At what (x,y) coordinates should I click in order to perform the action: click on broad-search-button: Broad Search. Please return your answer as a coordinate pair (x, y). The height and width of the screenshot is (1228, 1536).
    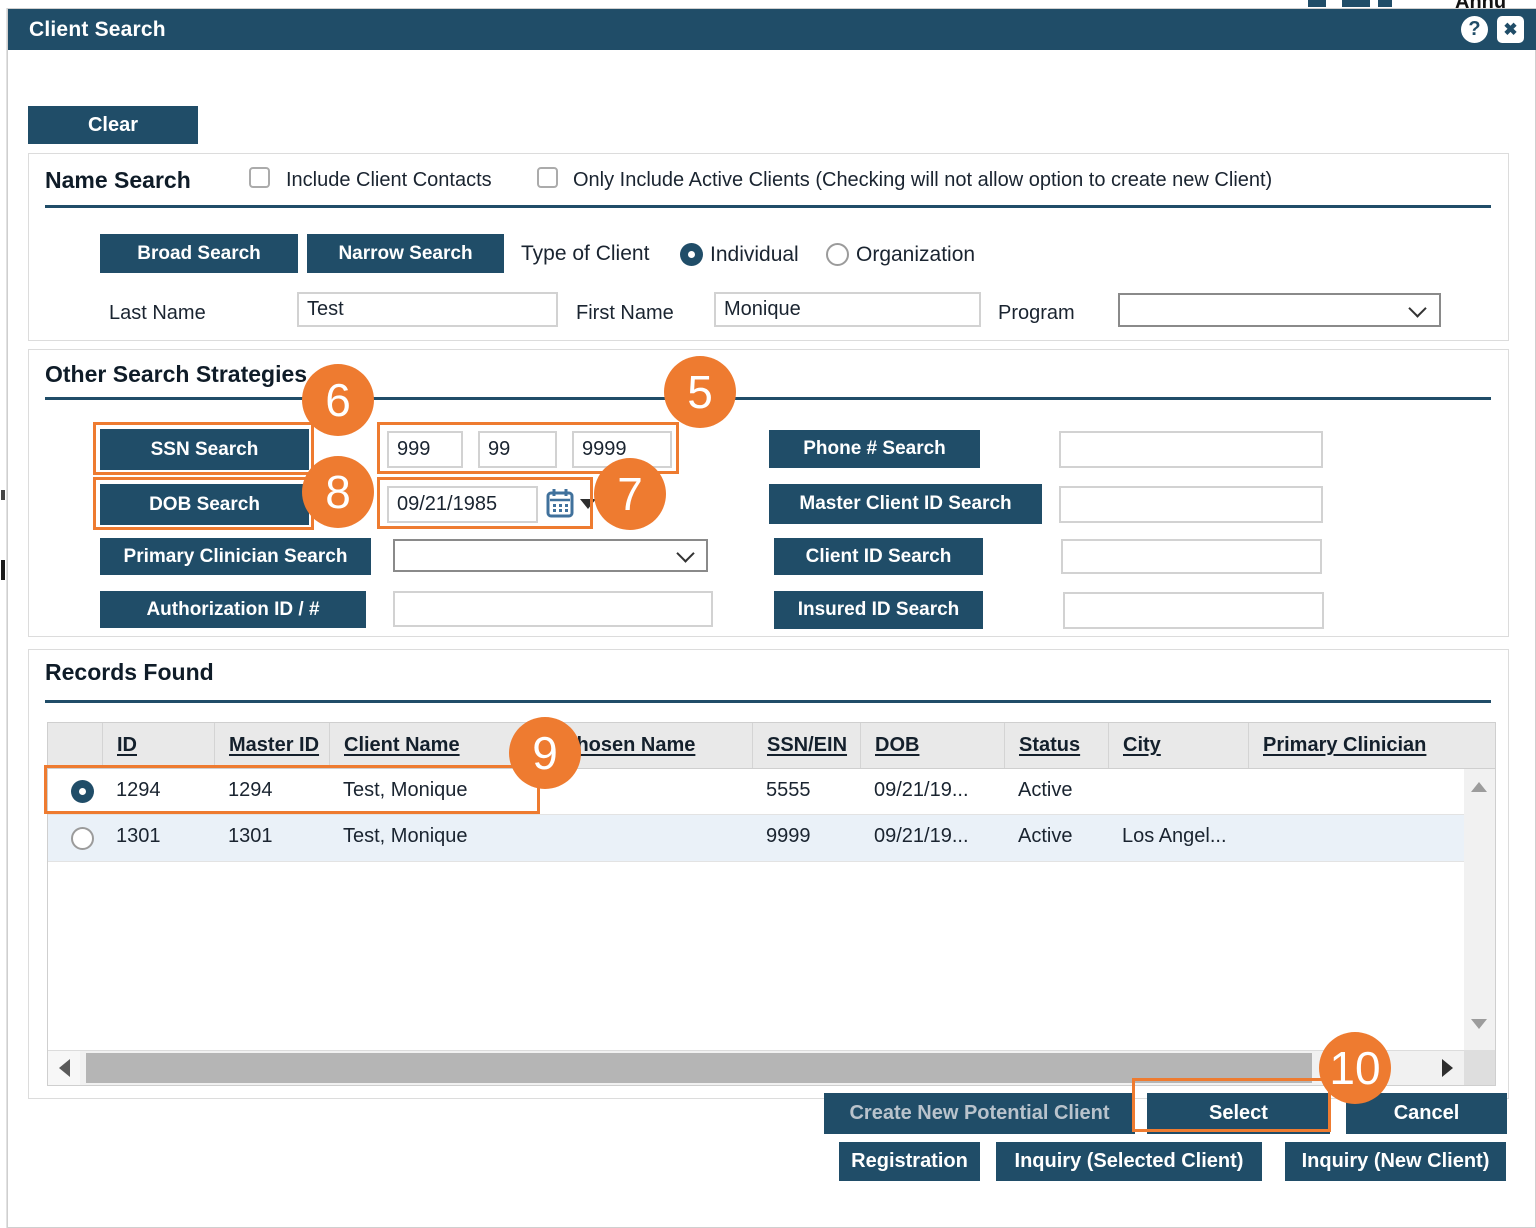
    Looking at the image, I should click on (199, 253).